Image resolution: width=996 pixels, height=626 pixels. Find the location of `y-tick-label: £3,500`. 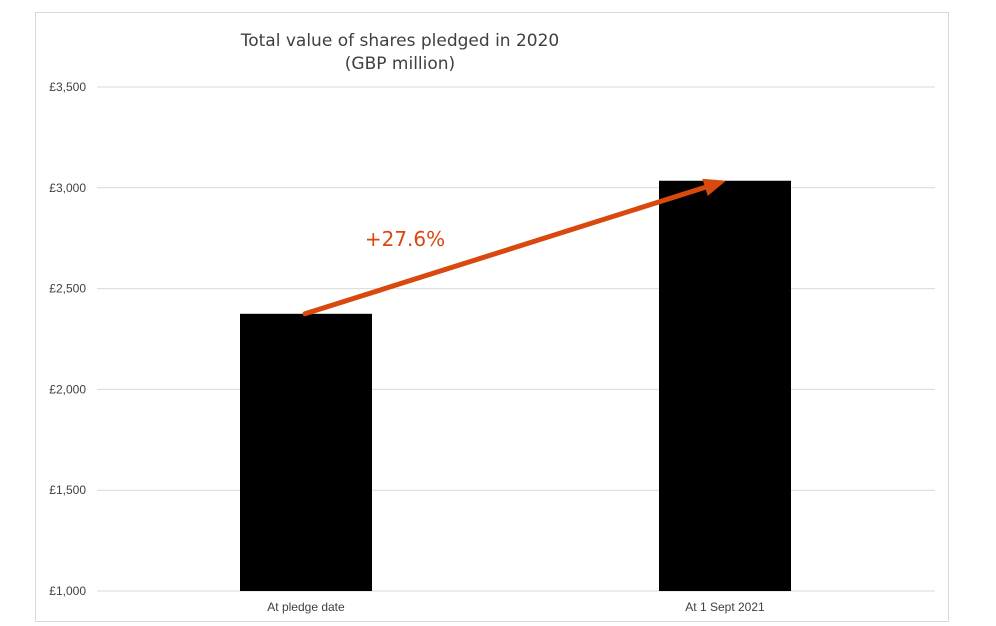

y-tick-label: £3,500 is located at coordinates (67, 87).